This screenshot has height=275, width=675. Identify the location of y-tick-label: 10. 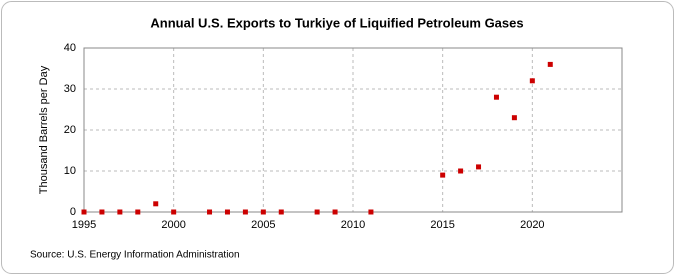
(70, 171).